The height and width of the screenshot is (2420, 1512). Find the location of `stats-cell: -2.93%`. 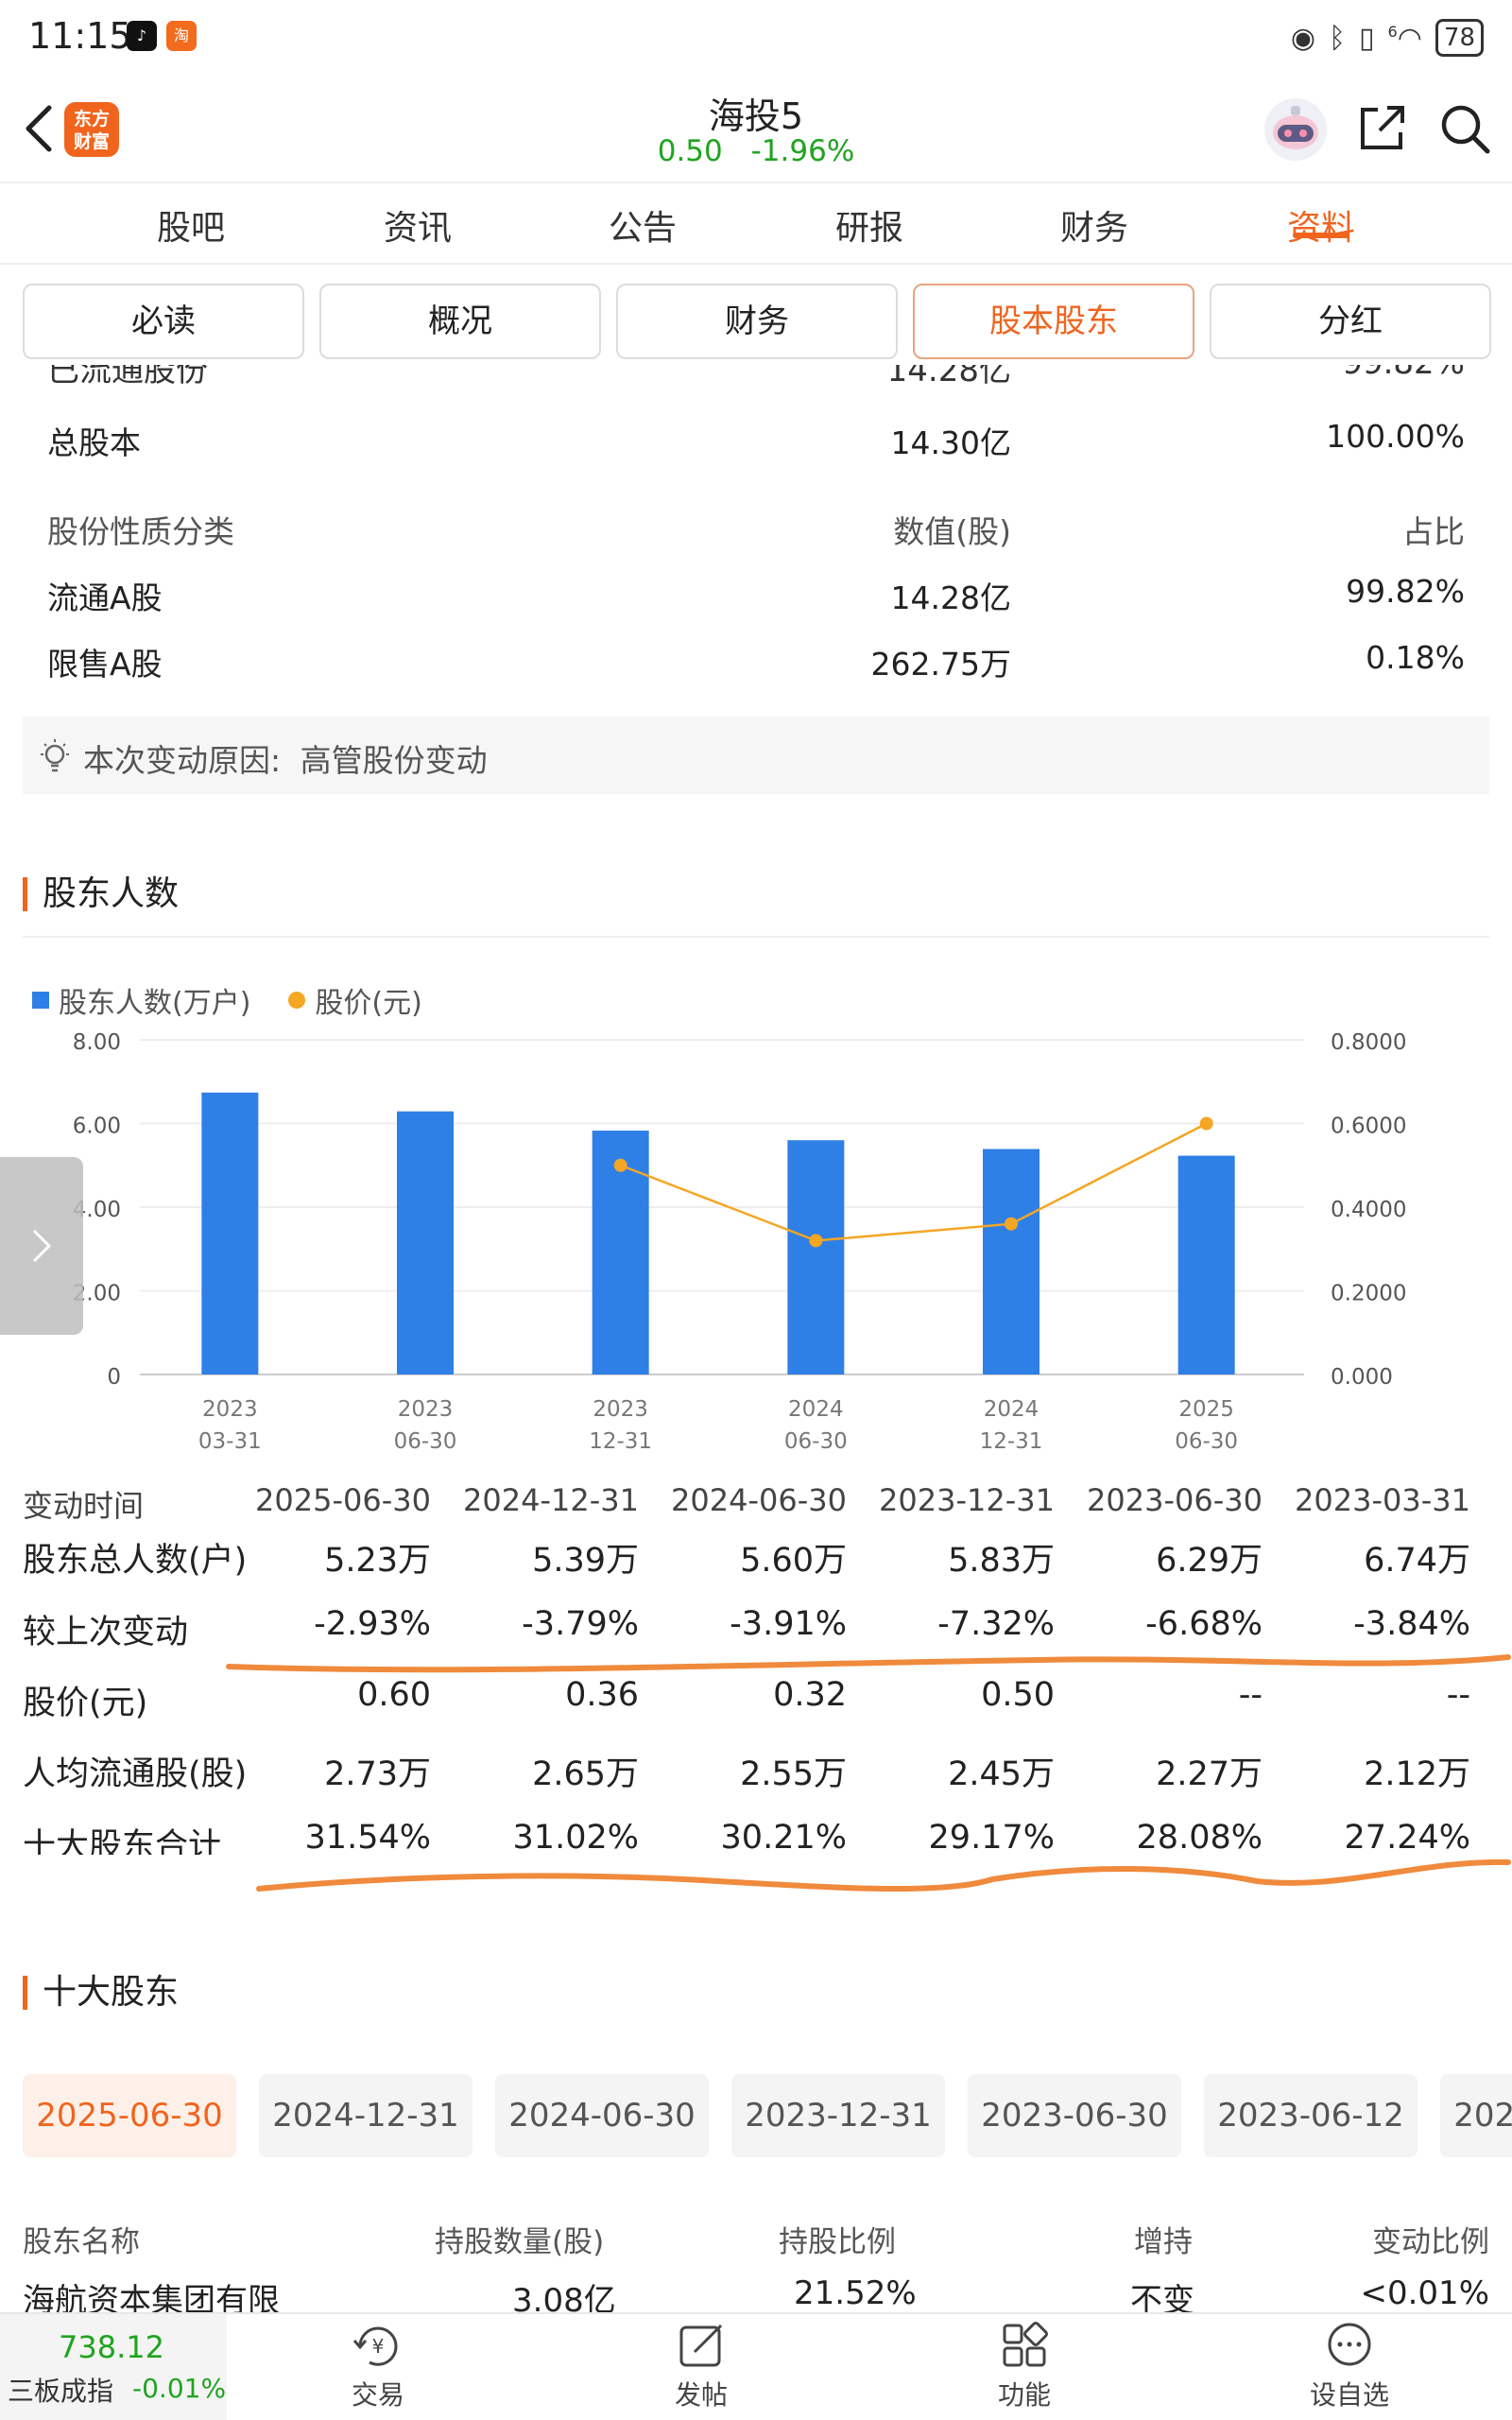

stats-cell: -2.93% is located at coordinates (372, 1624).